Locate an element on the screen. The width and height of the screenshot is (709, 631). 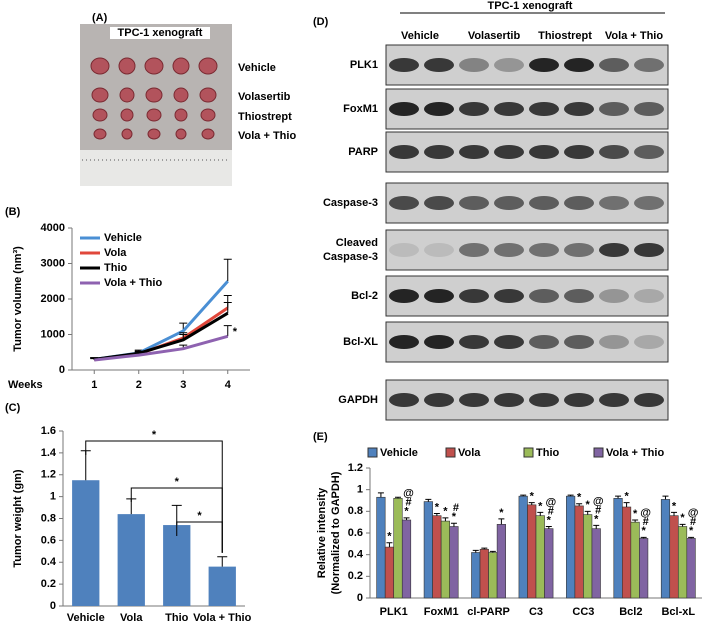
panel-label: (E) is located at coordinates (320, 437).